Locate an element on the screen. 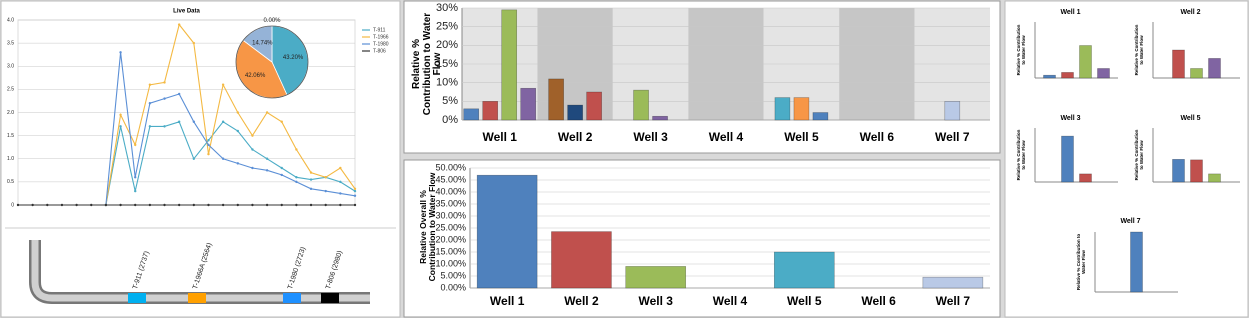  legend-label: T-1966 is located at coordinates (381, 37).